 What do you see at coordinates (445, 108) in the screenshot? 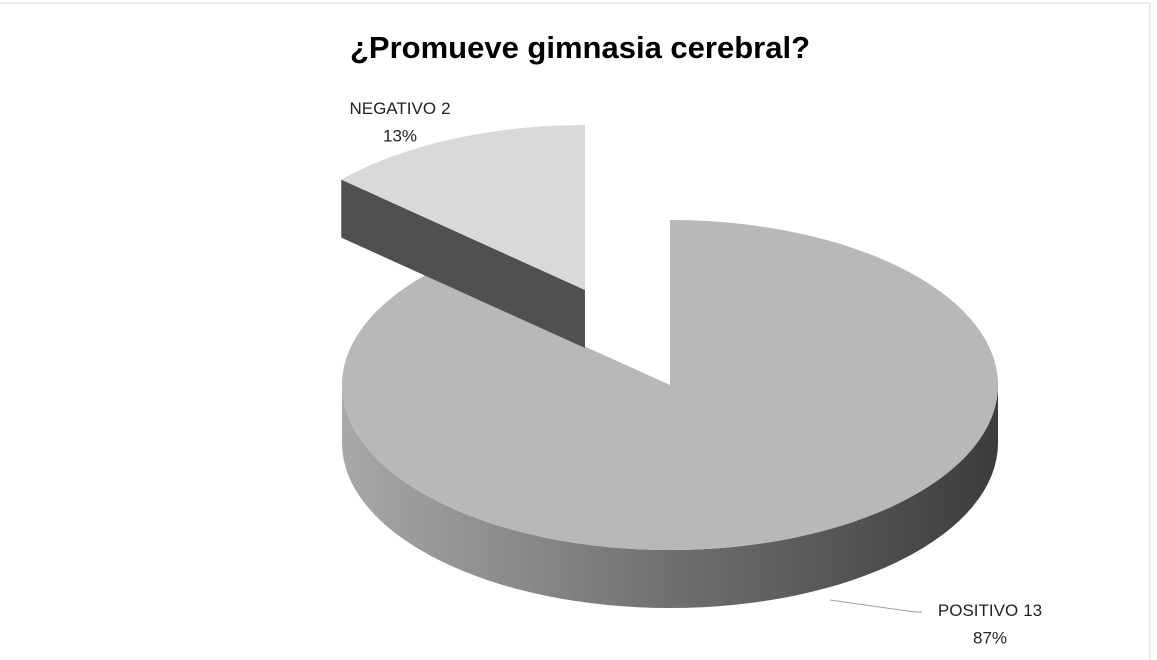
I see `value-label: 2` at bounding box center [445, 108].